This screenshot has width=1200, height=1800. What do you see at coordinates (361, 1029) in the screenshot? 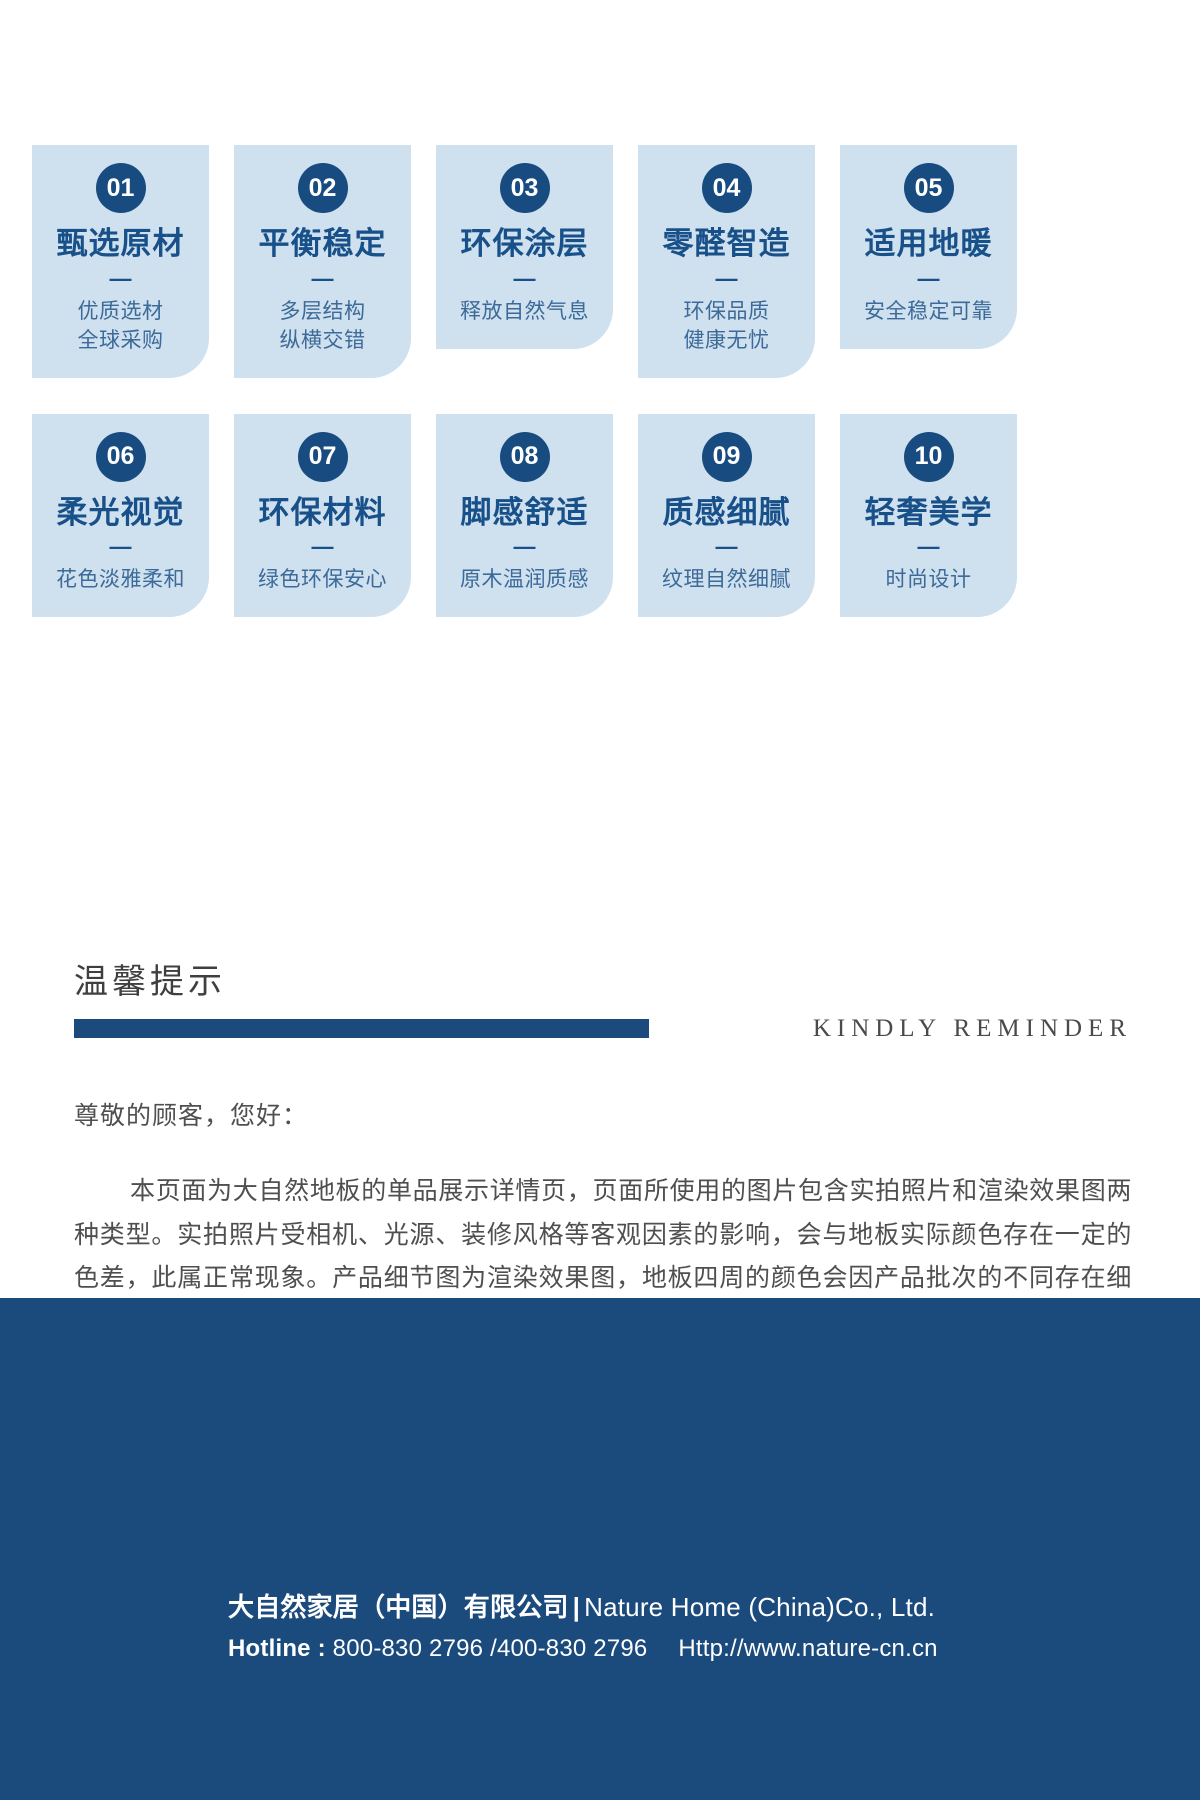
I see `reminder-blue-bar` at bounding box center [361, 1029].